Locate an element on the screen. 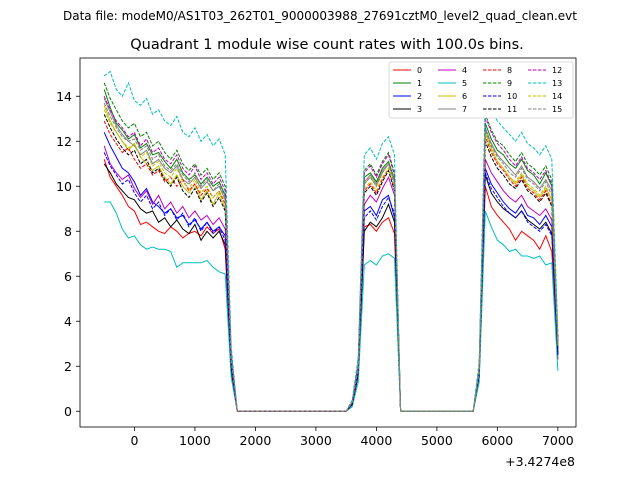 Image resolution: width=640 pixels, height=480 pixels. y-tick-label: 14 is located at coordinates (64, 96).